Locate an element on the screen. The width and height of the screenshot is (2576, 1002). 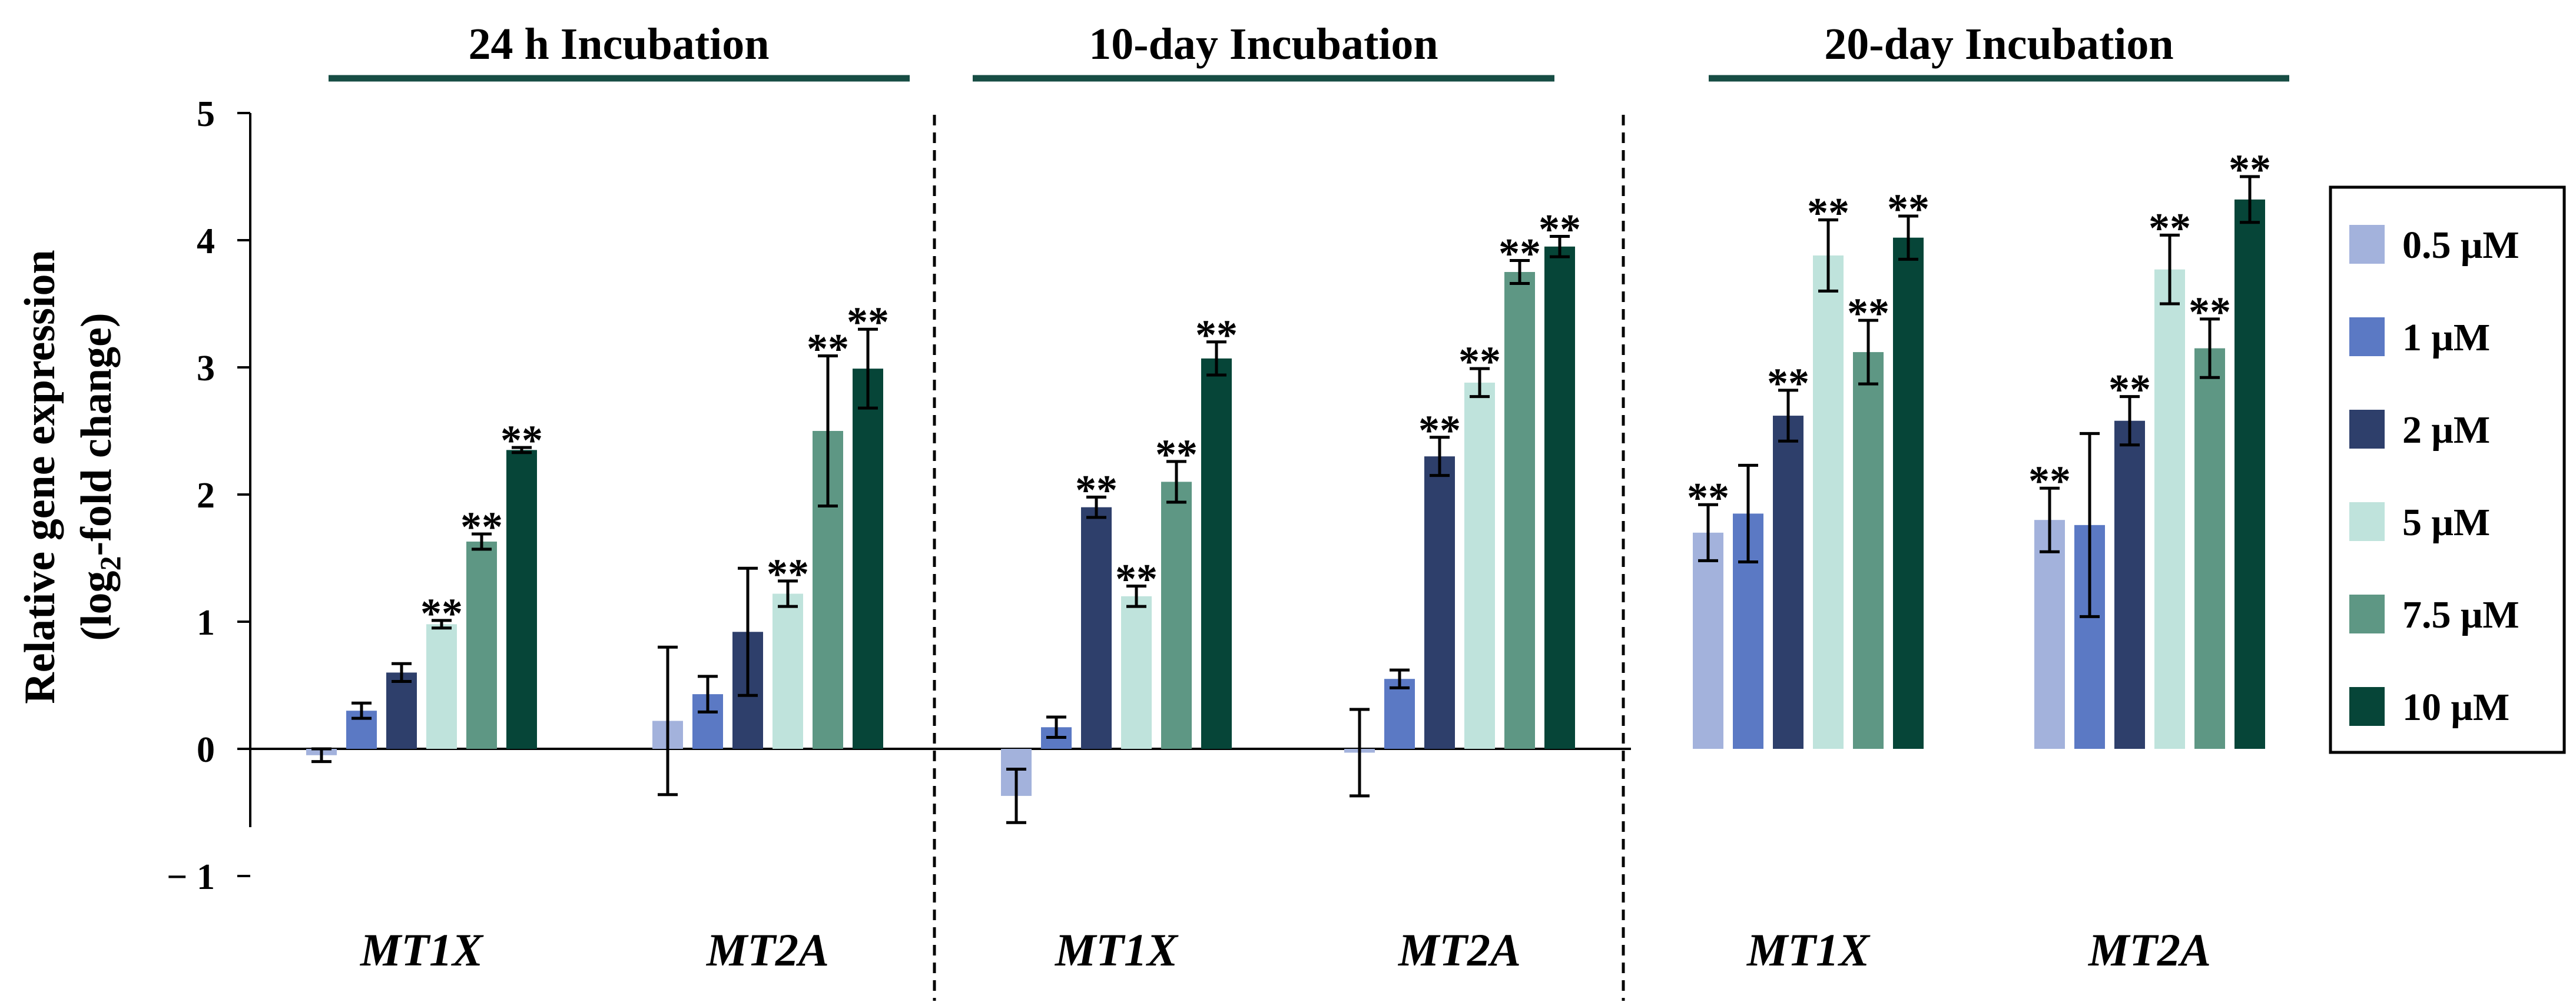
y-axis-label-suffix: -fold change) is located at coordinates (97, 434).